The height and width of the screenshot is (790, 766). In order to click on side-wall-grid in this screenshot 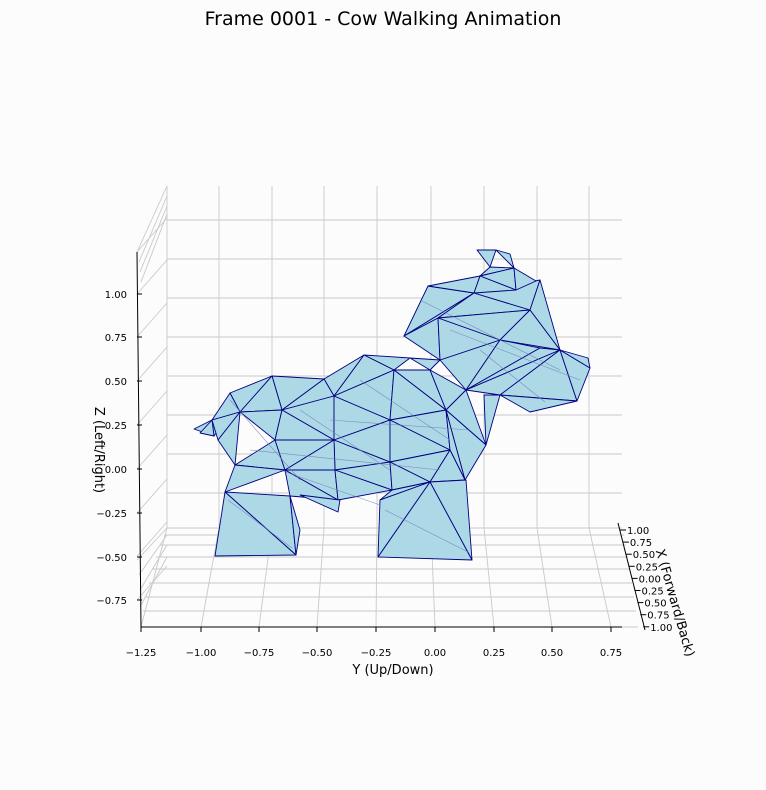, I will do `click(152, 395)`.